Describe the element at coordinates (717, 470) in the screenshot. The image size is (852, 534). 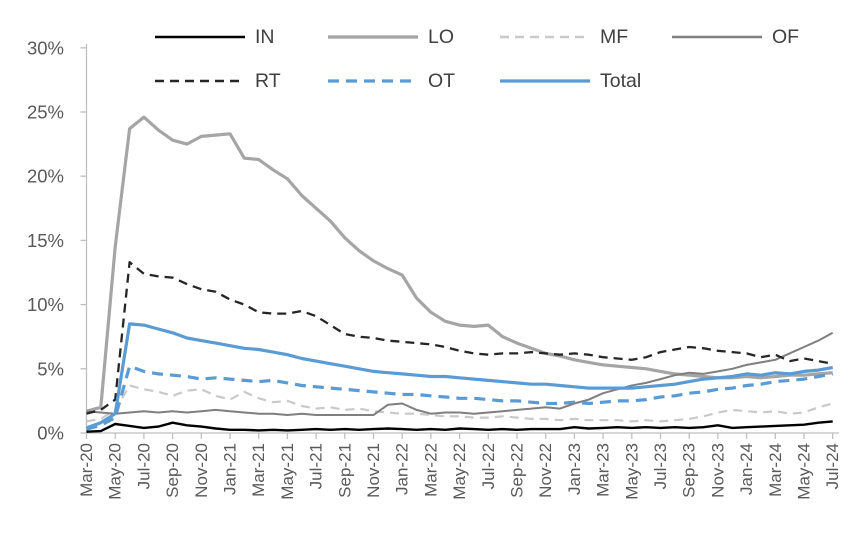
I see `x-tick-label: Nov-23` at that location.